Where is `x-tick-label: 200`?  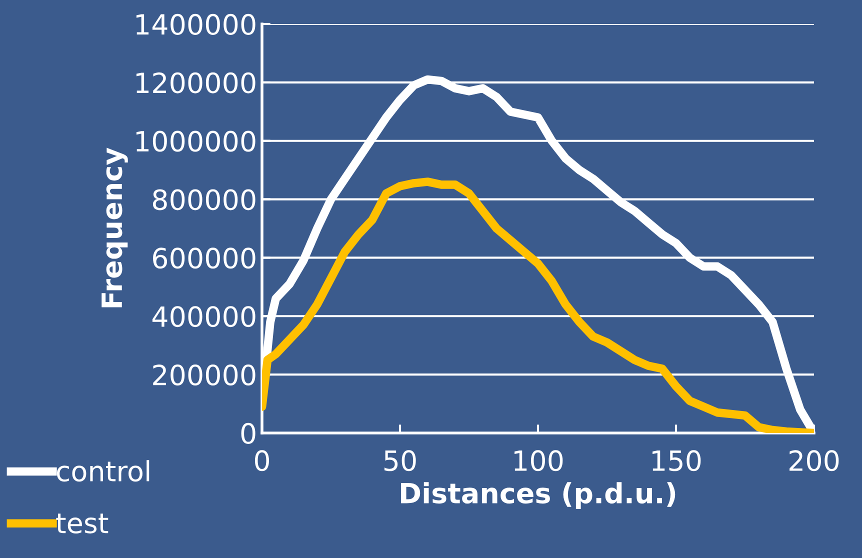
x-tick-label: 200 is located at coordinates (814, 461).